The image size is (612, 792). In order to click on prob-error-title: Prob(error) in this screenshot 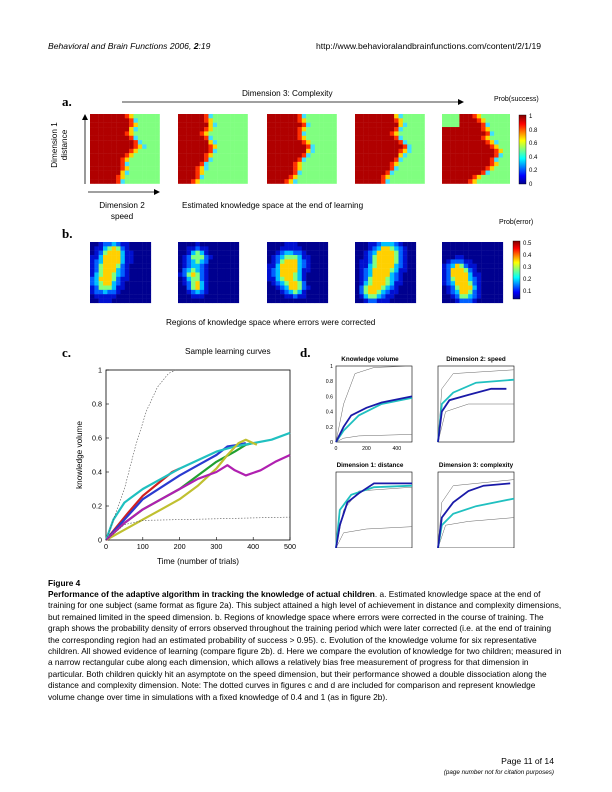, I will do `click(516, 222)`.